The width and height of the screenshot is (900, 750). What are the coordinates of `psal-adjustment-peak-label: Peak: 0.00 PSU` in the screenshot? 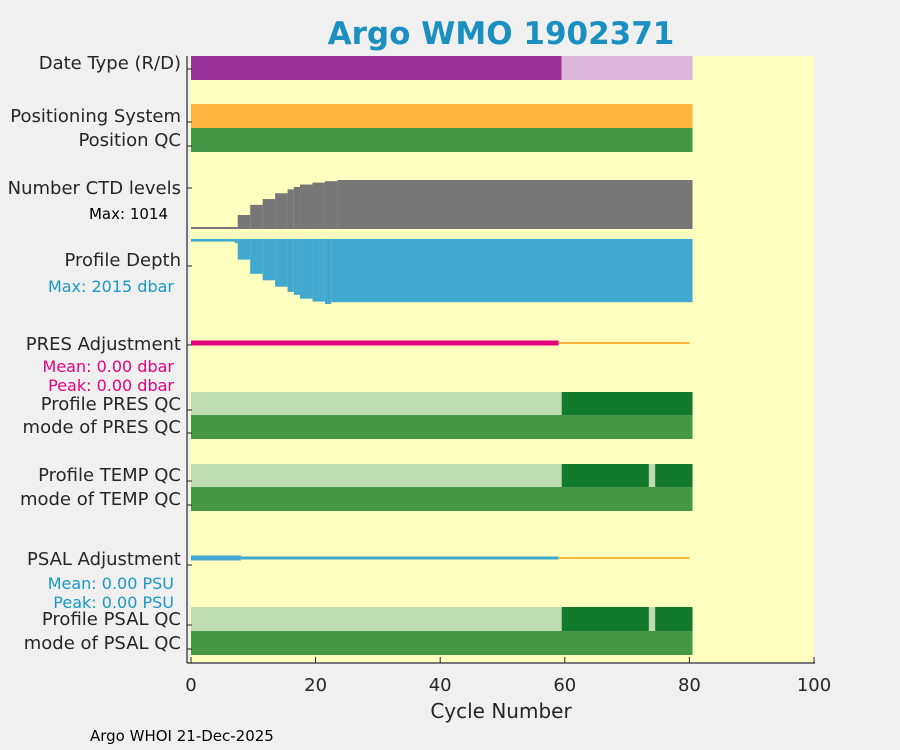 It's located at (113, 602).